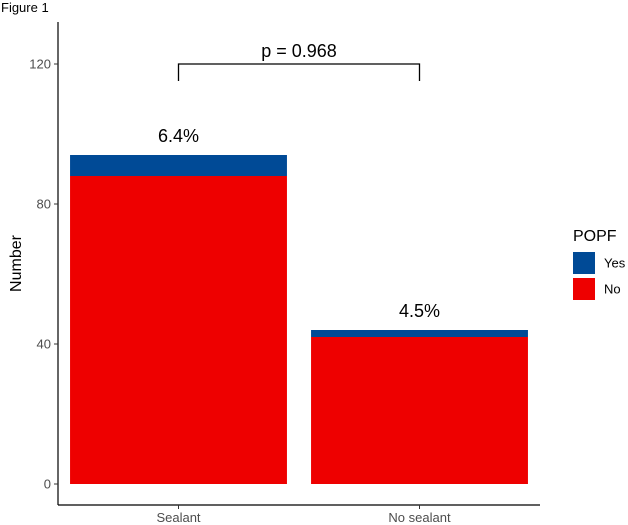 The width and height of the screenshot is (628, 525). Describe the element at coordinates (16, 263) in the screenshot. I see `y-axis-title: Number` at that location.